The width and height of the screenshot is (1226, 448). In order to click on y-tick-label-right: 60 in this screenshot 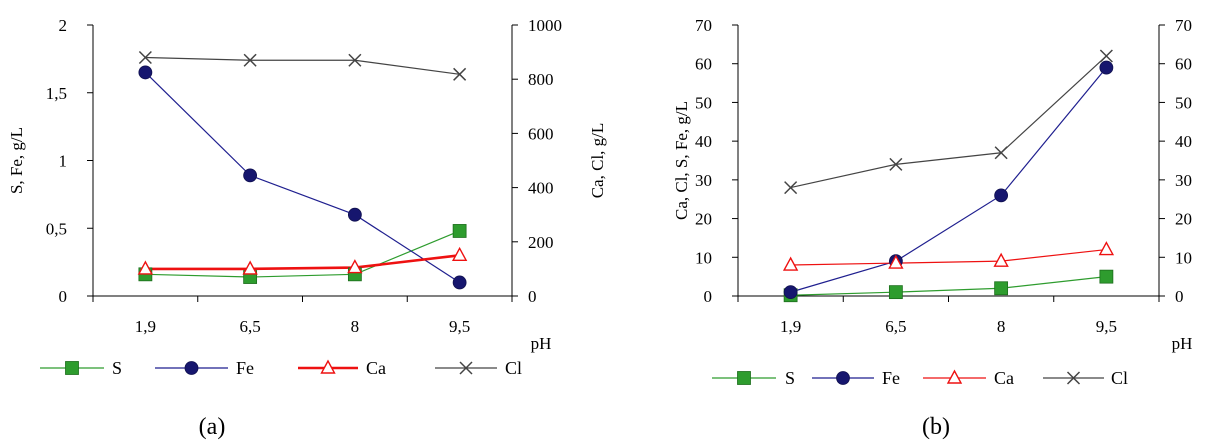, I will do `click(1183, 64)`.